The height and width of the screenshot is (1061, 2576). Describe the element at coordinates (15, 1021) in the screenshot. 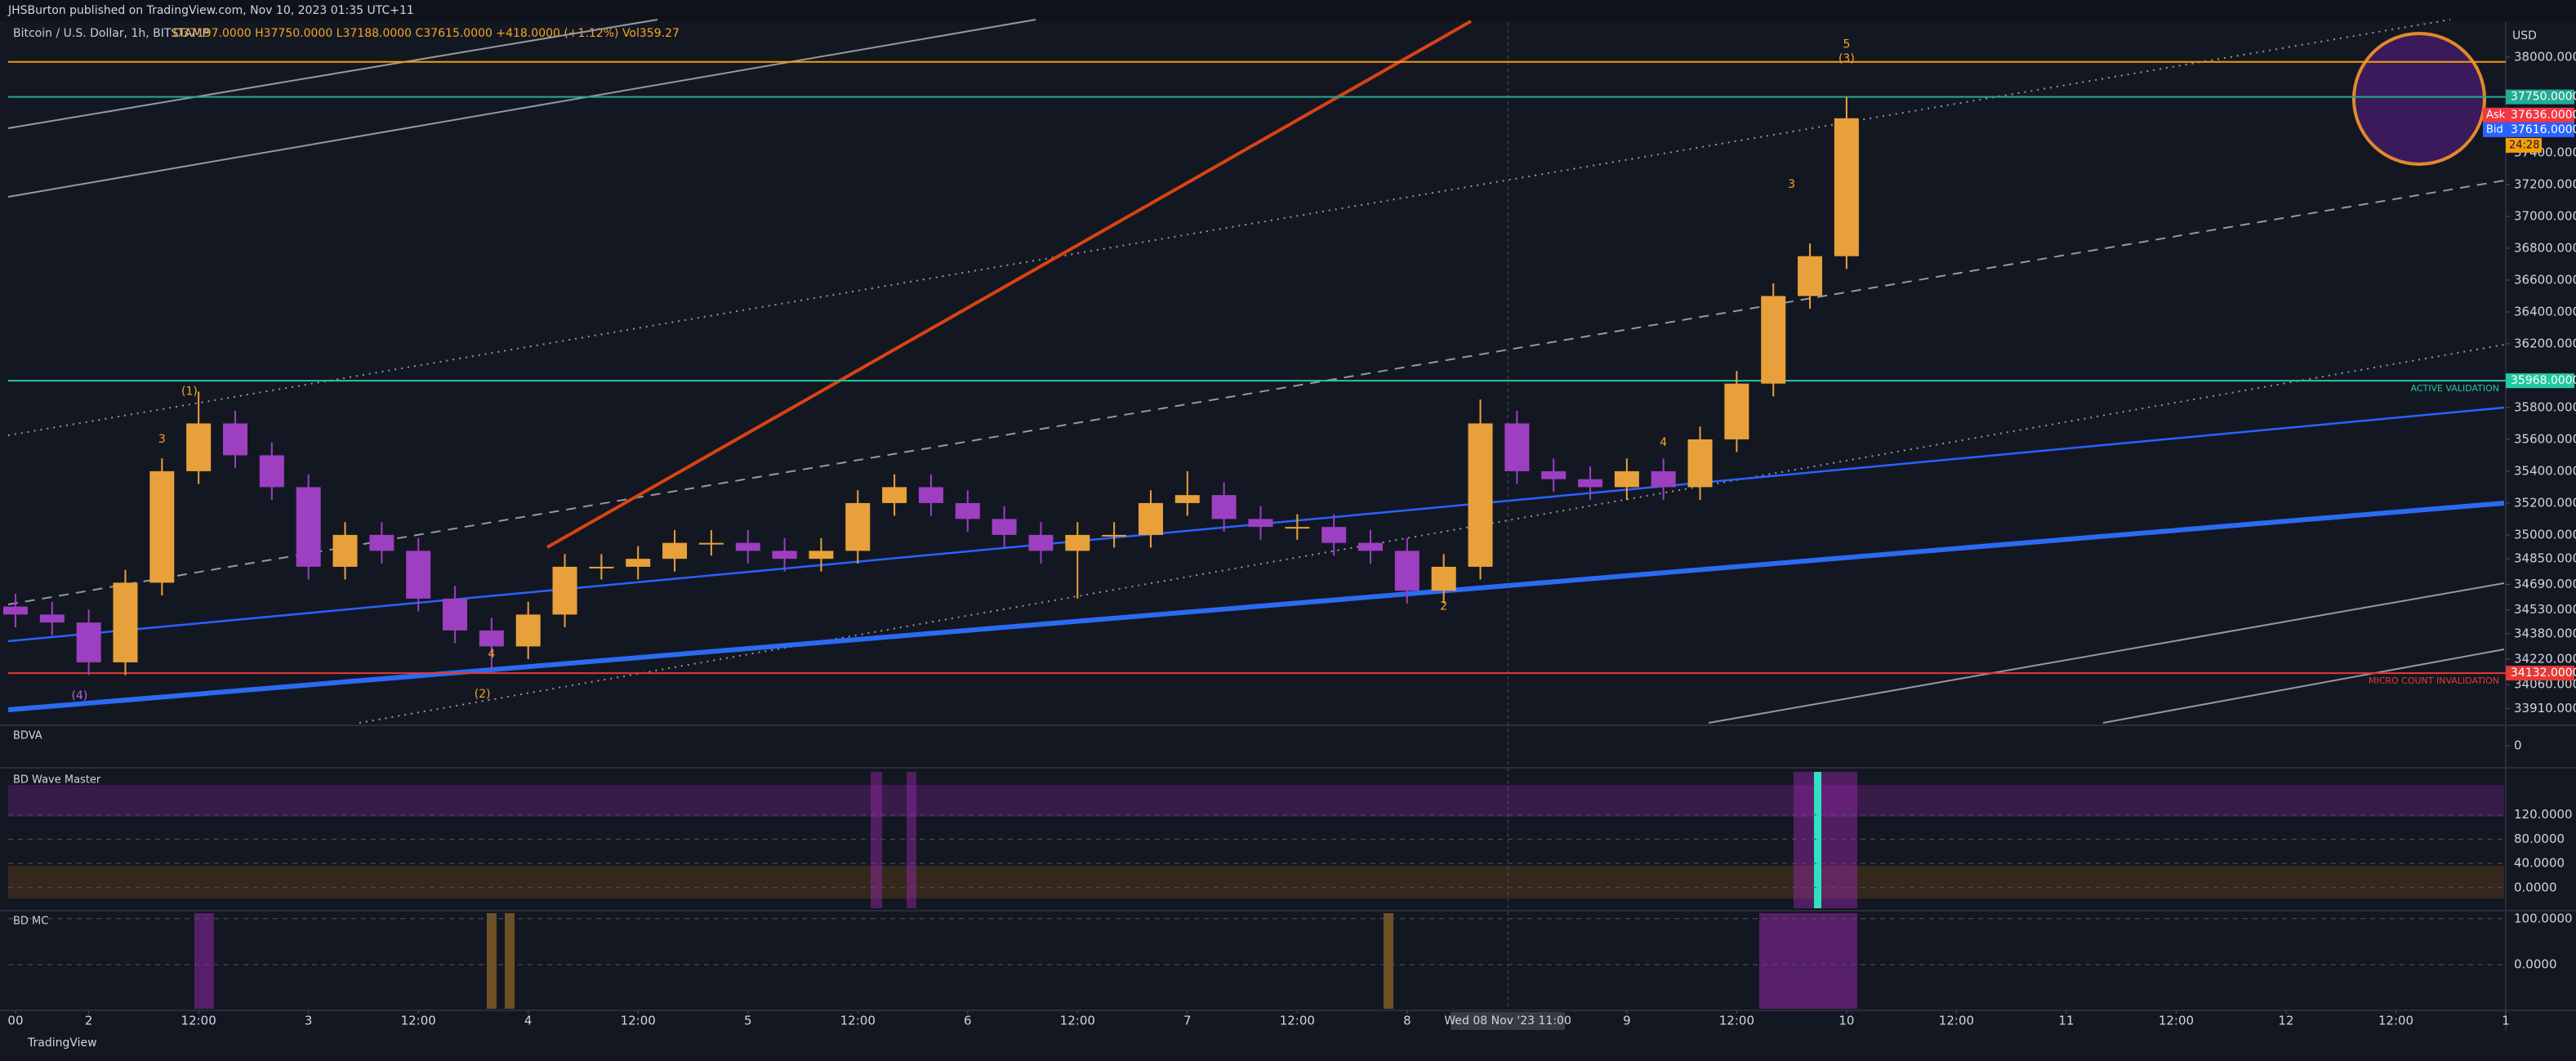

I see `x-tick-label: 00` at that location.